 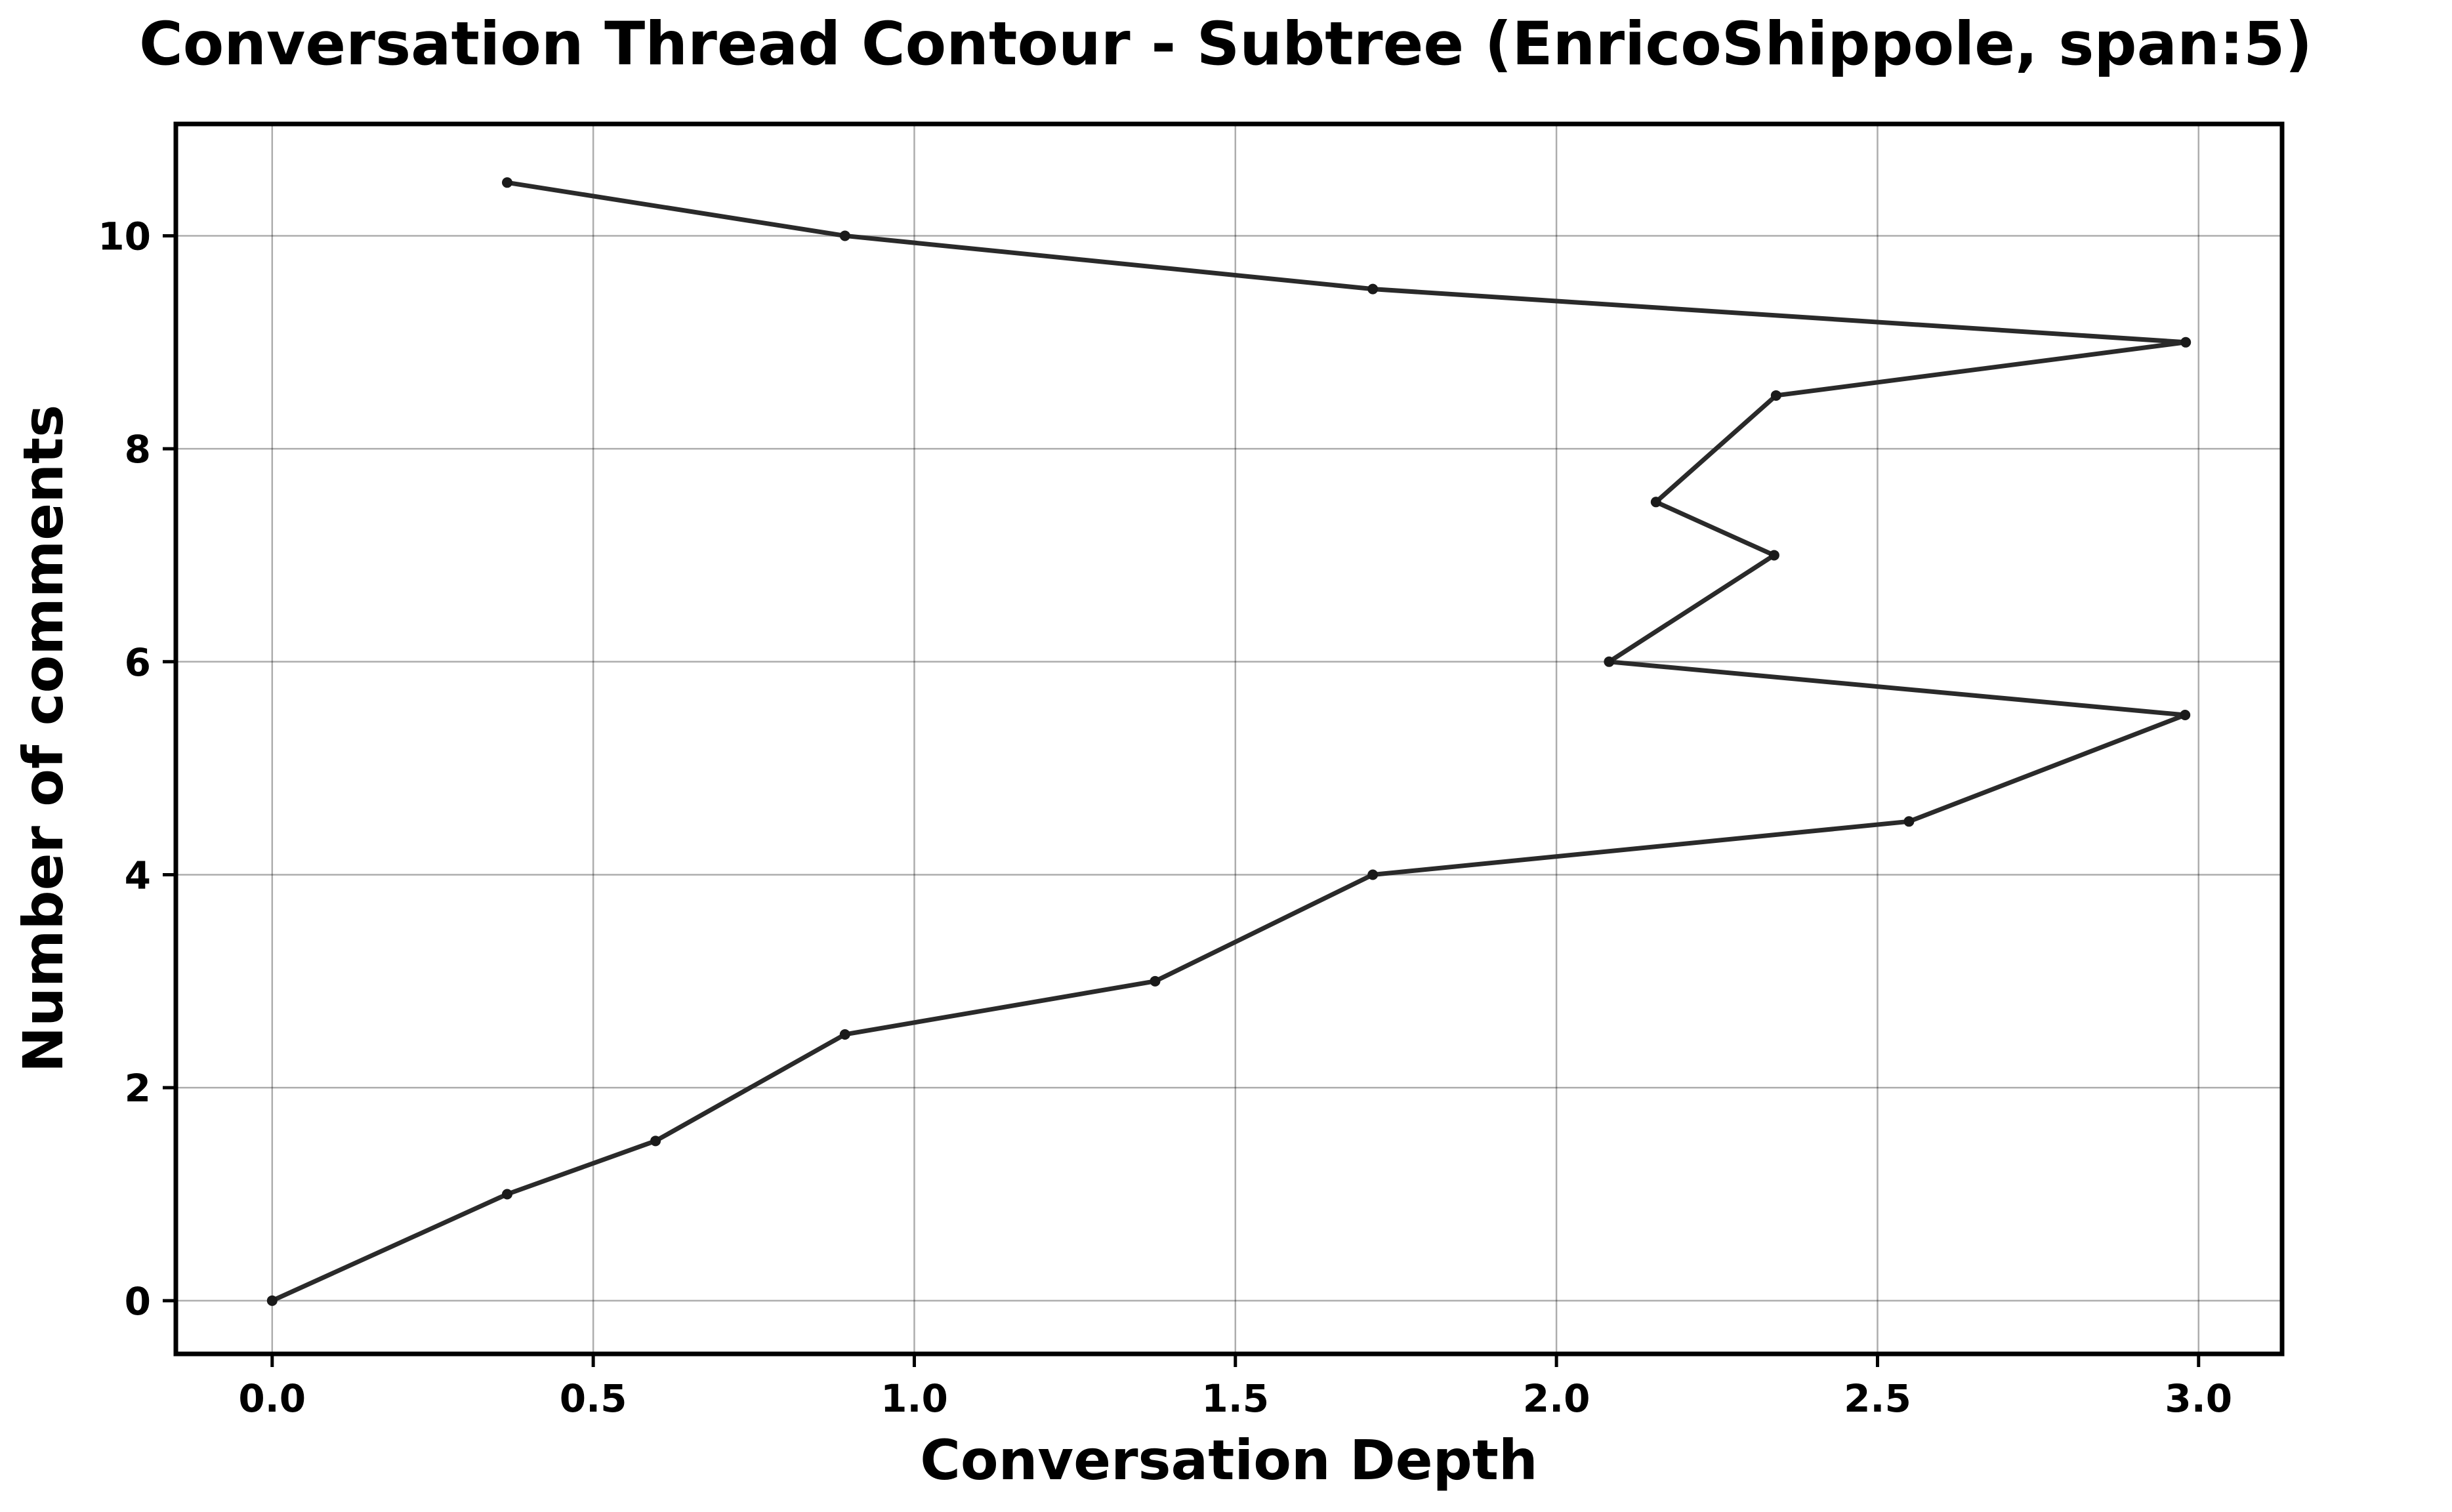 I want to click on y-tick-label: 2, so click(x=138, y=1088).